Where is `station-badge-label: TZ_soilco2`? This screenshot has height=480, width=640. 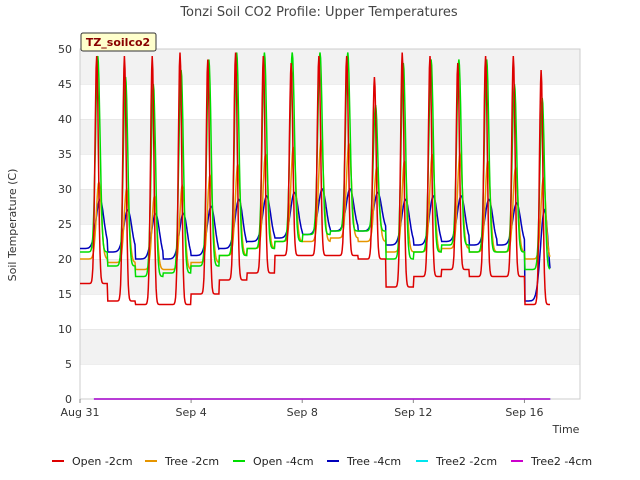
station-badge-label: TZ_soilco2 is located at coordinates (118, 42).